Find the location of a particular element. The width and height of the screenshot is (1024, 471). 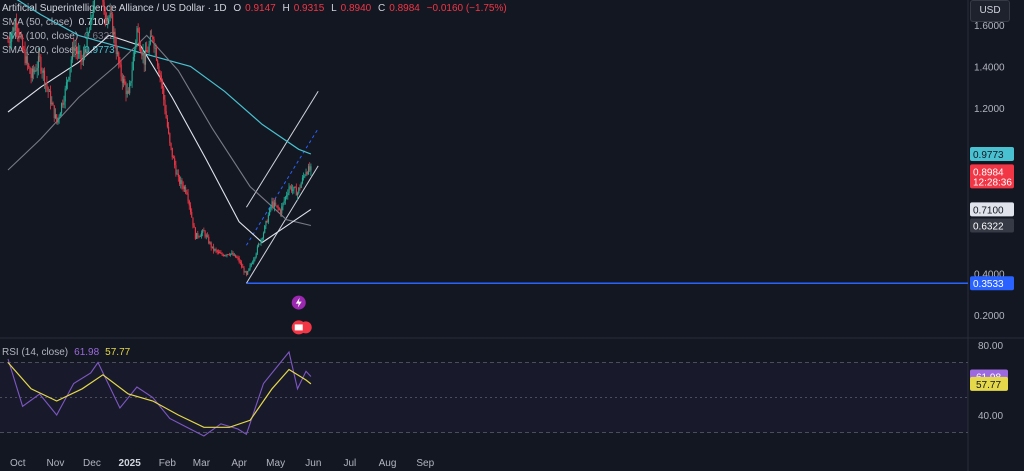

currency-button: USD is located at coordinates (990, 11).